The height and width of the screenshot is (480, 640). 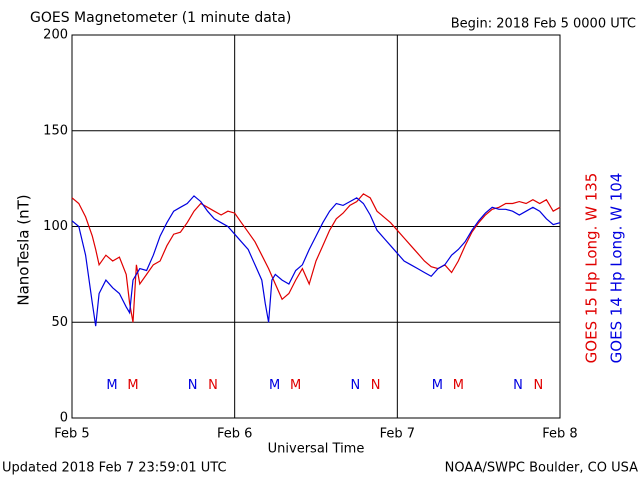 What do you see at coordinates (541, 468) in the screenshot?
I see `footer-right: NOAA/SWPC Boulder, CO USA` at bounding box center [541, 468].